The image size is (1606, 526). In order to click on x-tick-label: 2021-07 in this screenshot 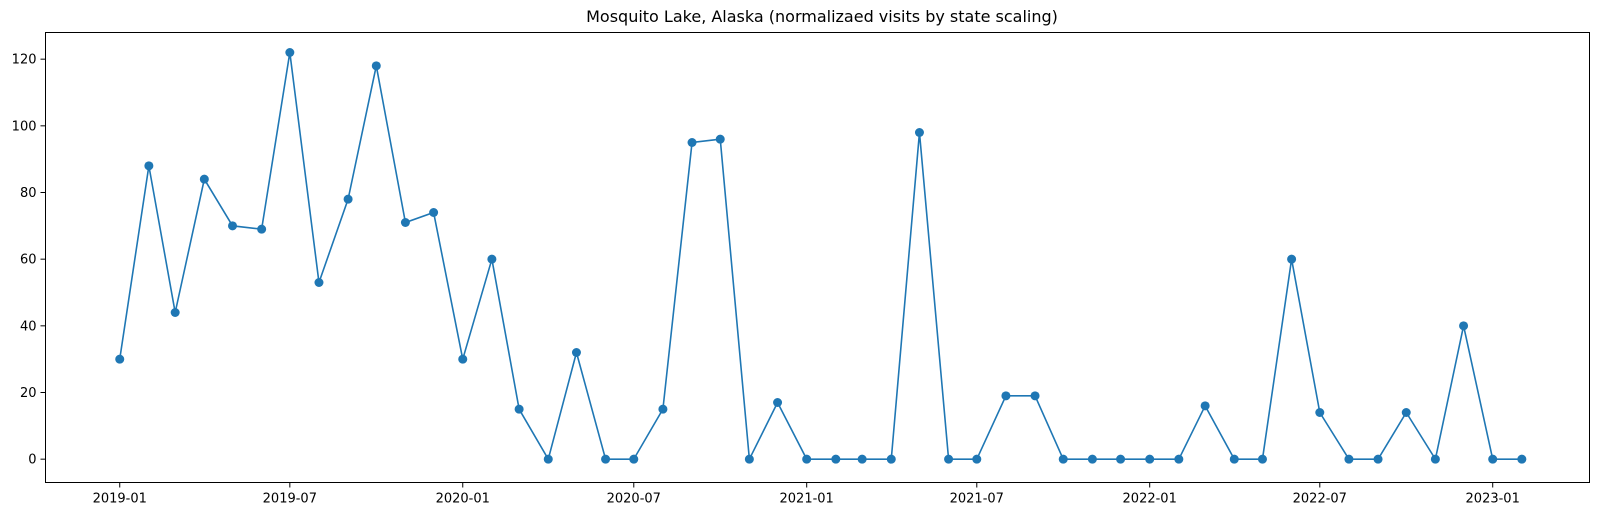, I will do `click(977, 499)`.